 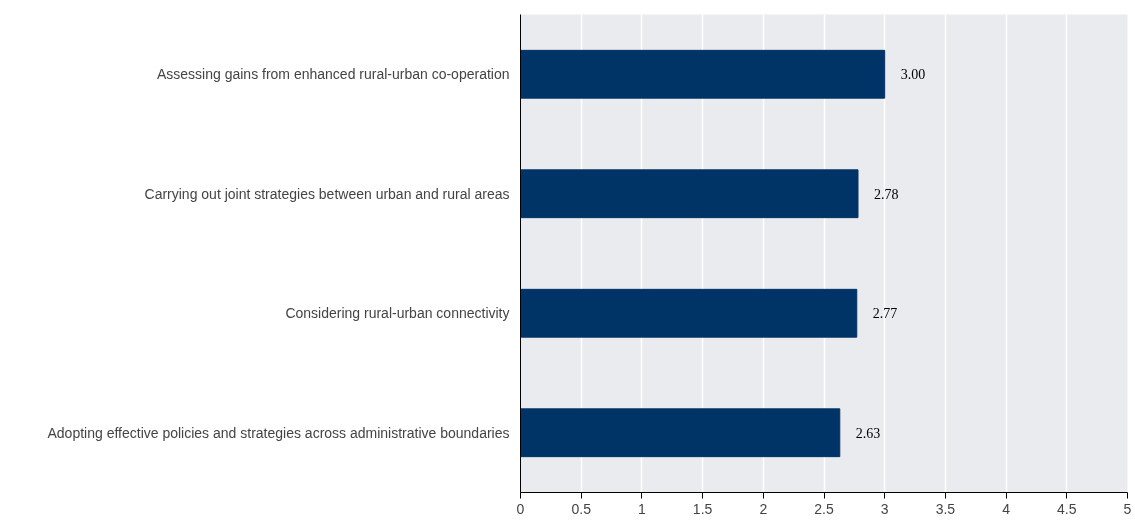 I want to click on data-label: 2.63, so click(x=868, y=433).